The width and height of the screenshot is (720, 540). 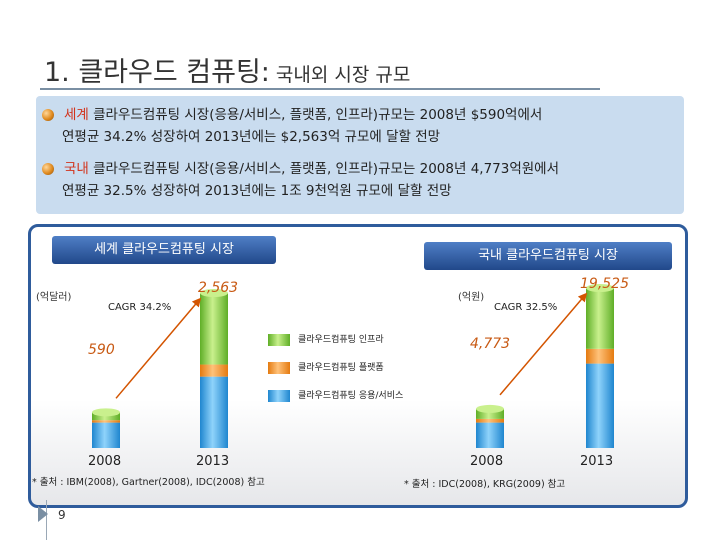 I want to click on bullet-korea-keyword: 국내, so click(x=76, y=169).